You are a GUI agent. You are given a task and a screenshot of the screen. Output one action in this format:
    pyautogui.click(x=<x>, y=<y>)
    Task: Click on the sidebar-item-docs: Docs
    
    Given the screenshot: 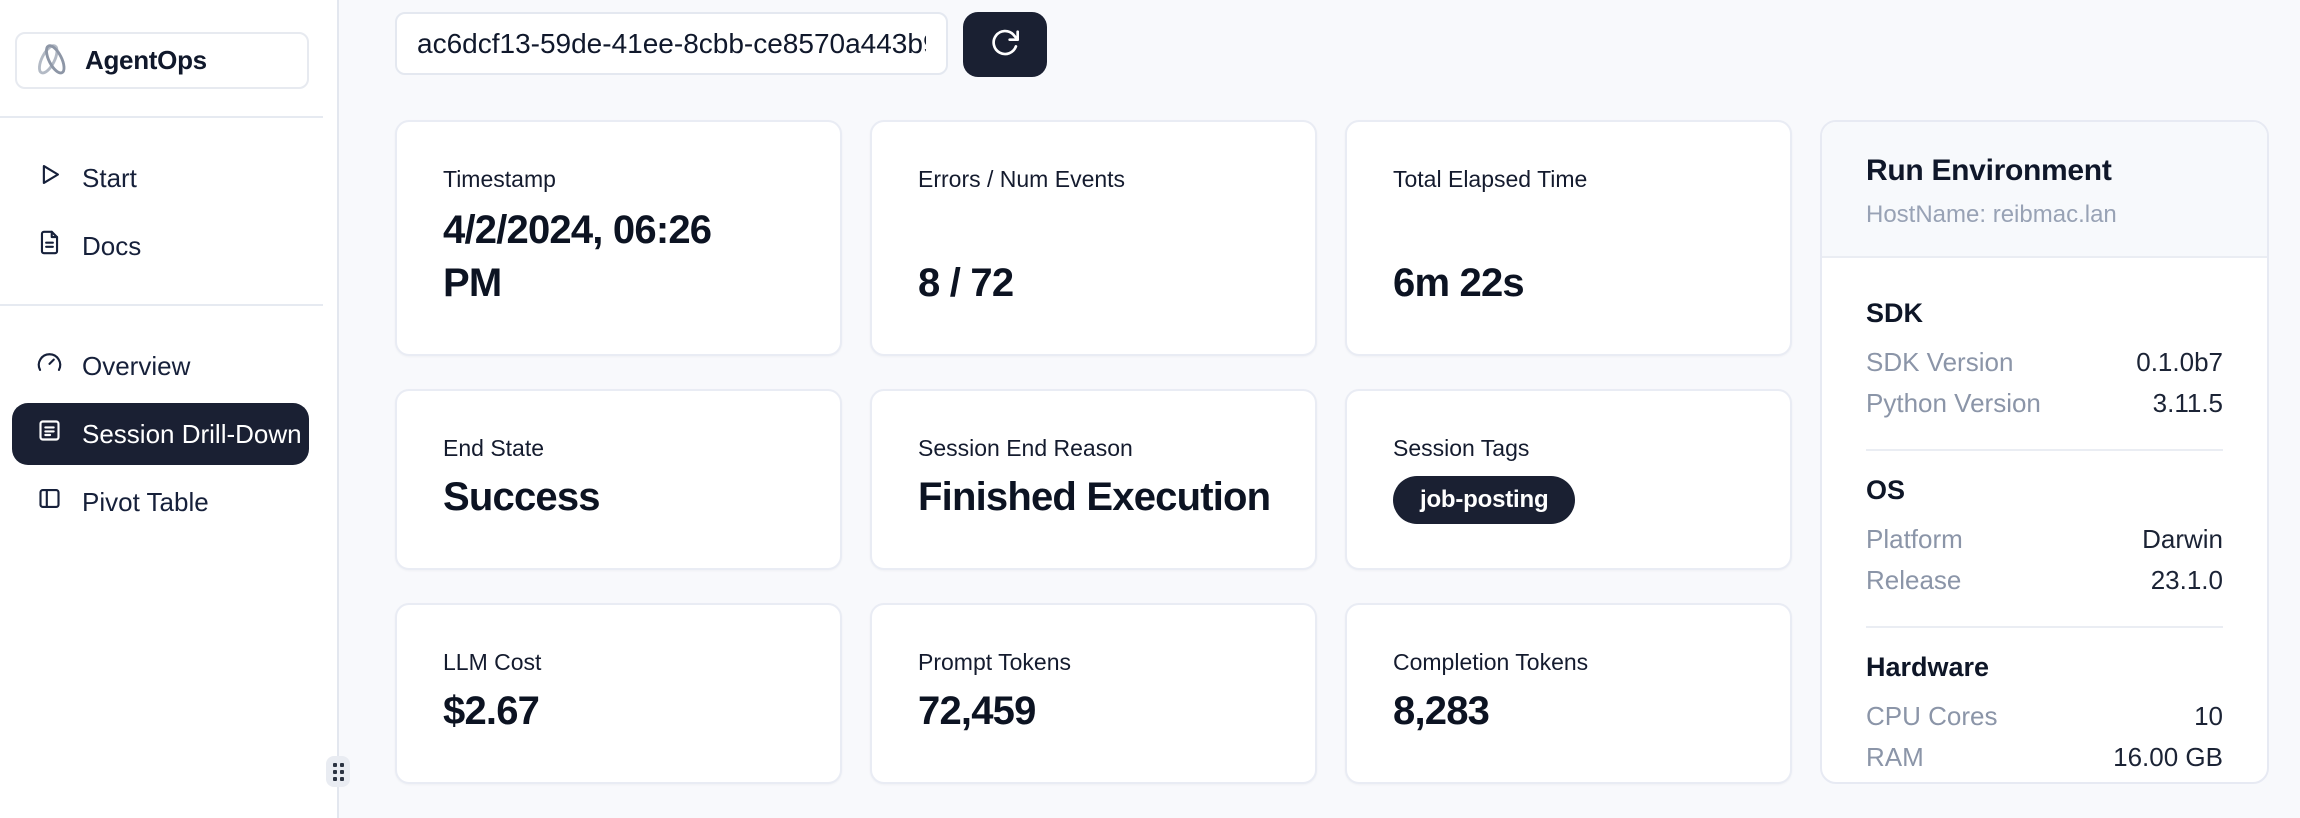 What is the action you would take?
    pyautogui.click(x=160, y=246)
    